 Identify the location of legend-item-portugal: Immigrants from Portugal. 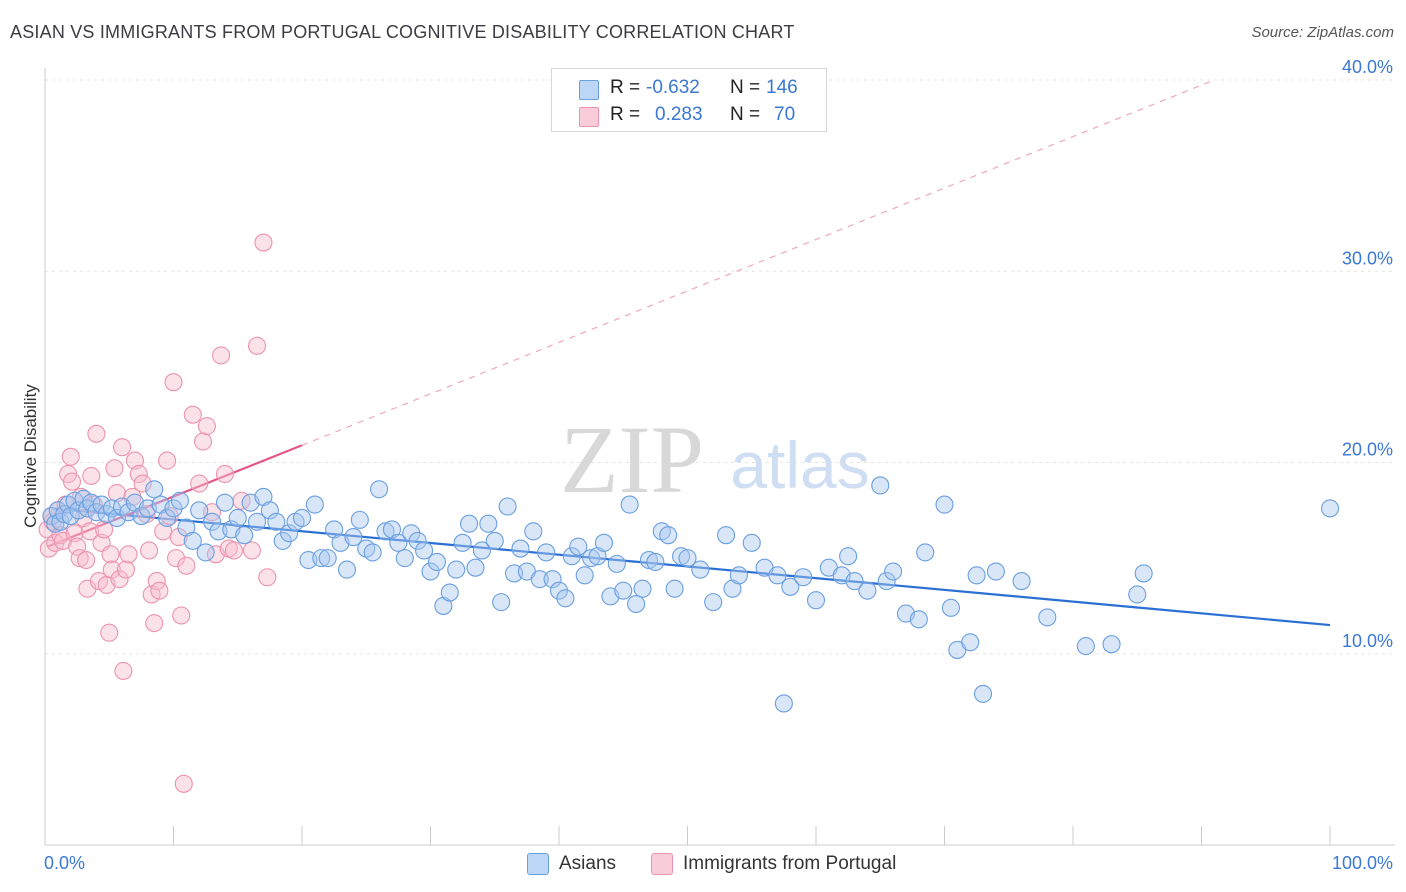
(791, 864).